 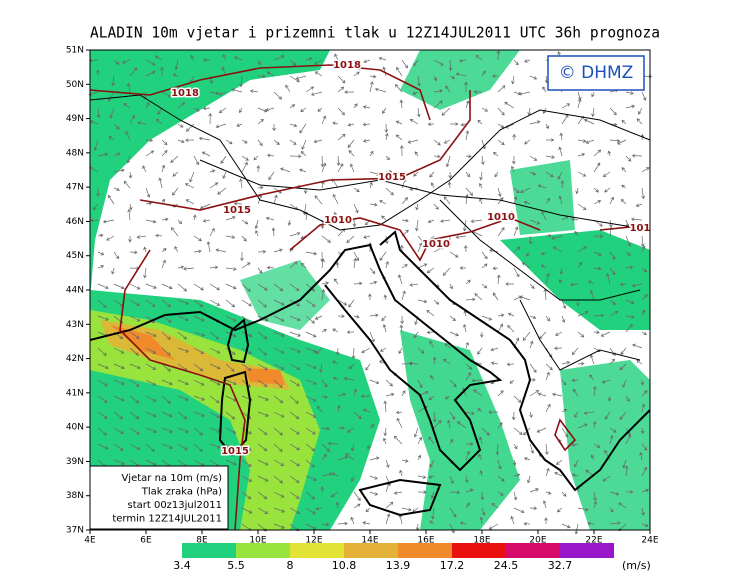 What do you see at coordinates (533, 550) in the screenshot?
I see `colorbar-swatch` at bounding box center [533, 550].